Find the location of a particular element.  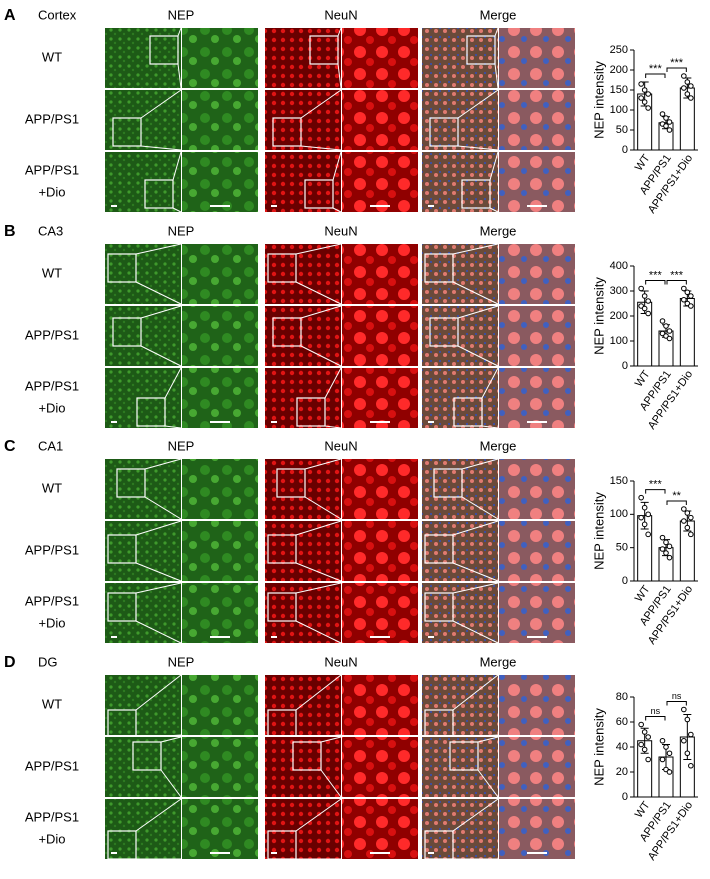

x-tick-label: WT is located at coordinates (643, 162).